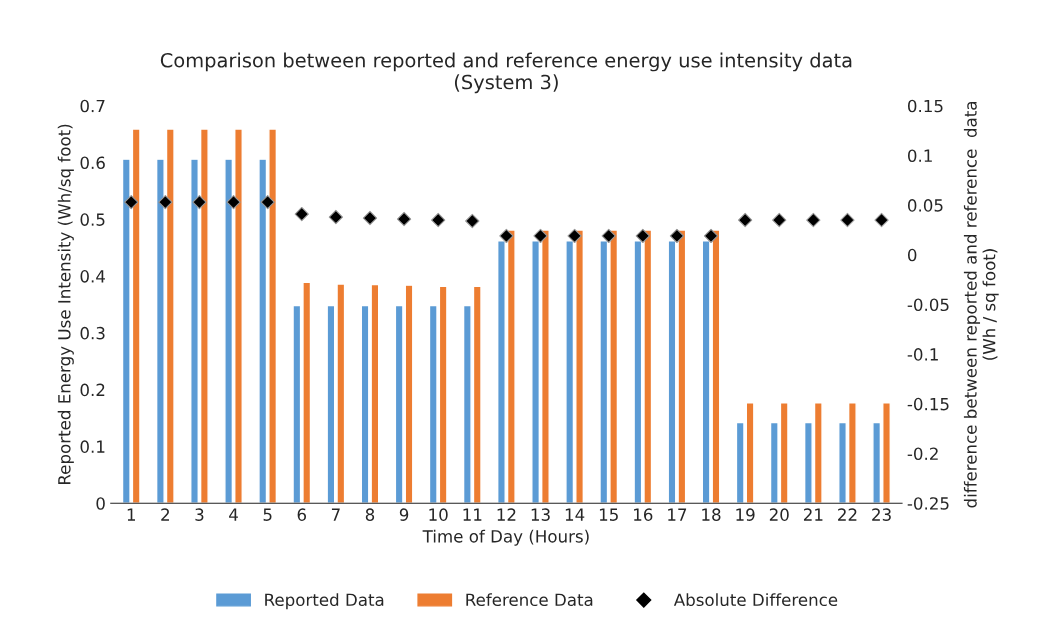 This screenshot has width=1055, height=641. Describe the element at coordinates (755, 600) in the screenshot. I see `legend-label: Absolute Difference` at that location.